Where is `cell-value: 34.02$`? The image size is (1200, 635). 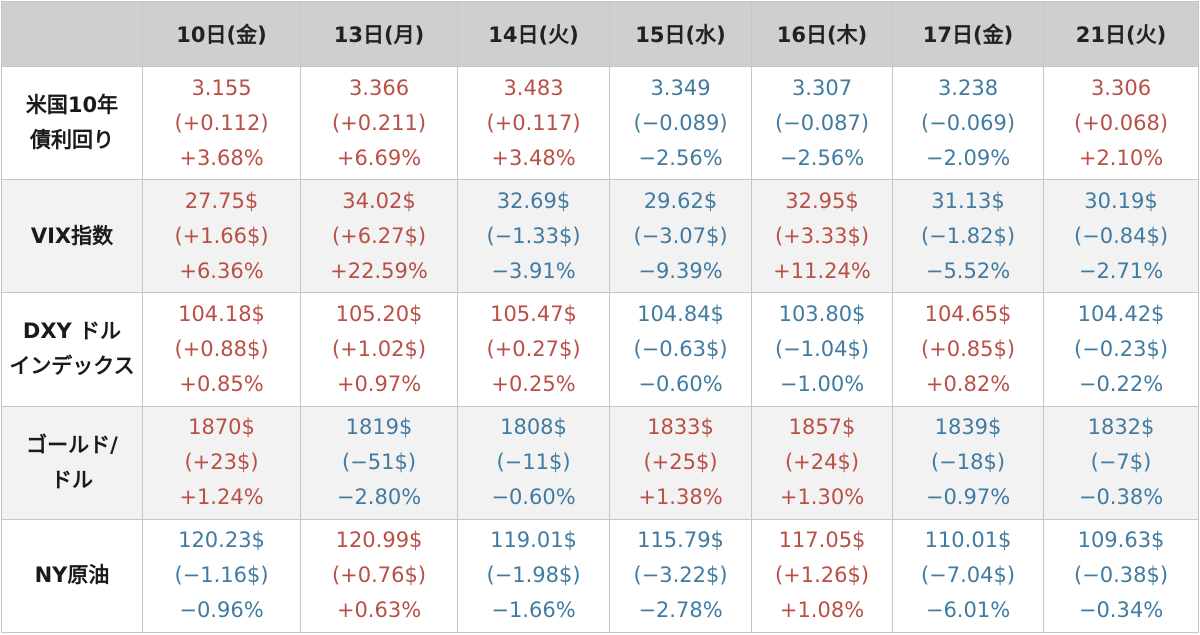 cell-value: 34.02$ is located at coordinates (379, 200).